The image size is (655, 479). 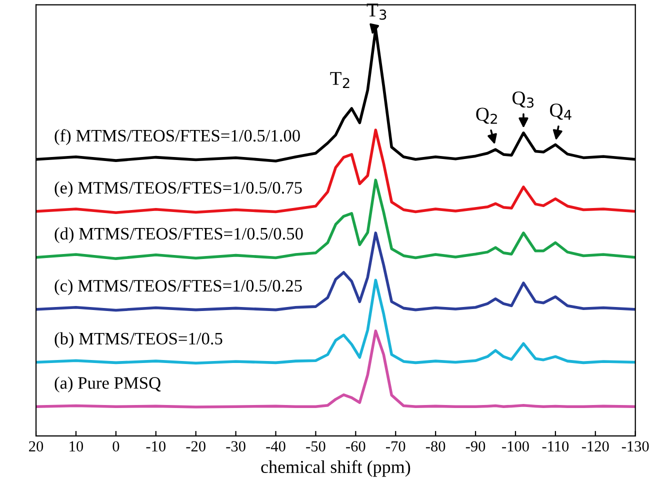 I want to click on x-axis-title: chemical shift (ppm), so click(x=335, y=468).